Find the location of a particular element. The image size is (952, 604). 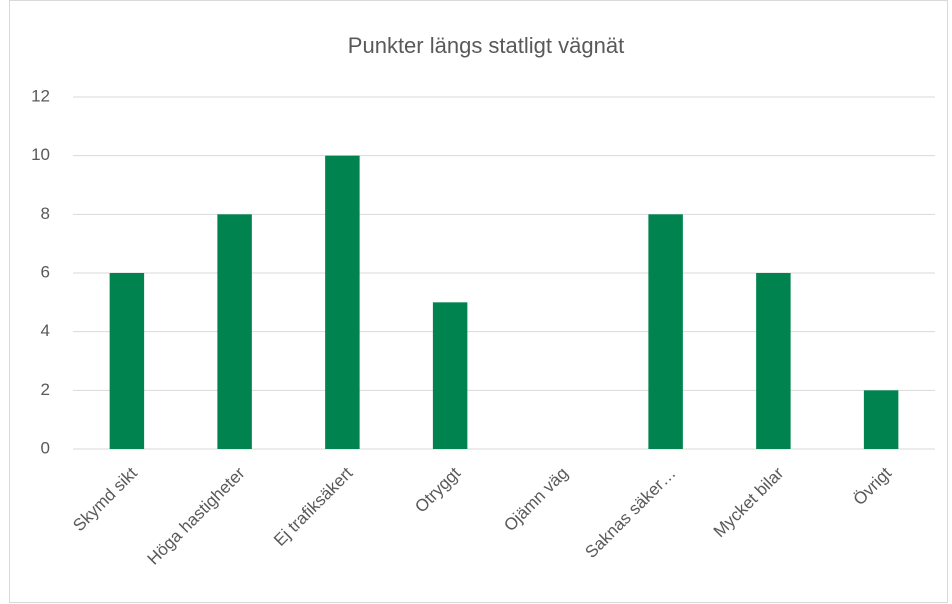

y-tick-label: 0 is located at coordinates (45, 447).